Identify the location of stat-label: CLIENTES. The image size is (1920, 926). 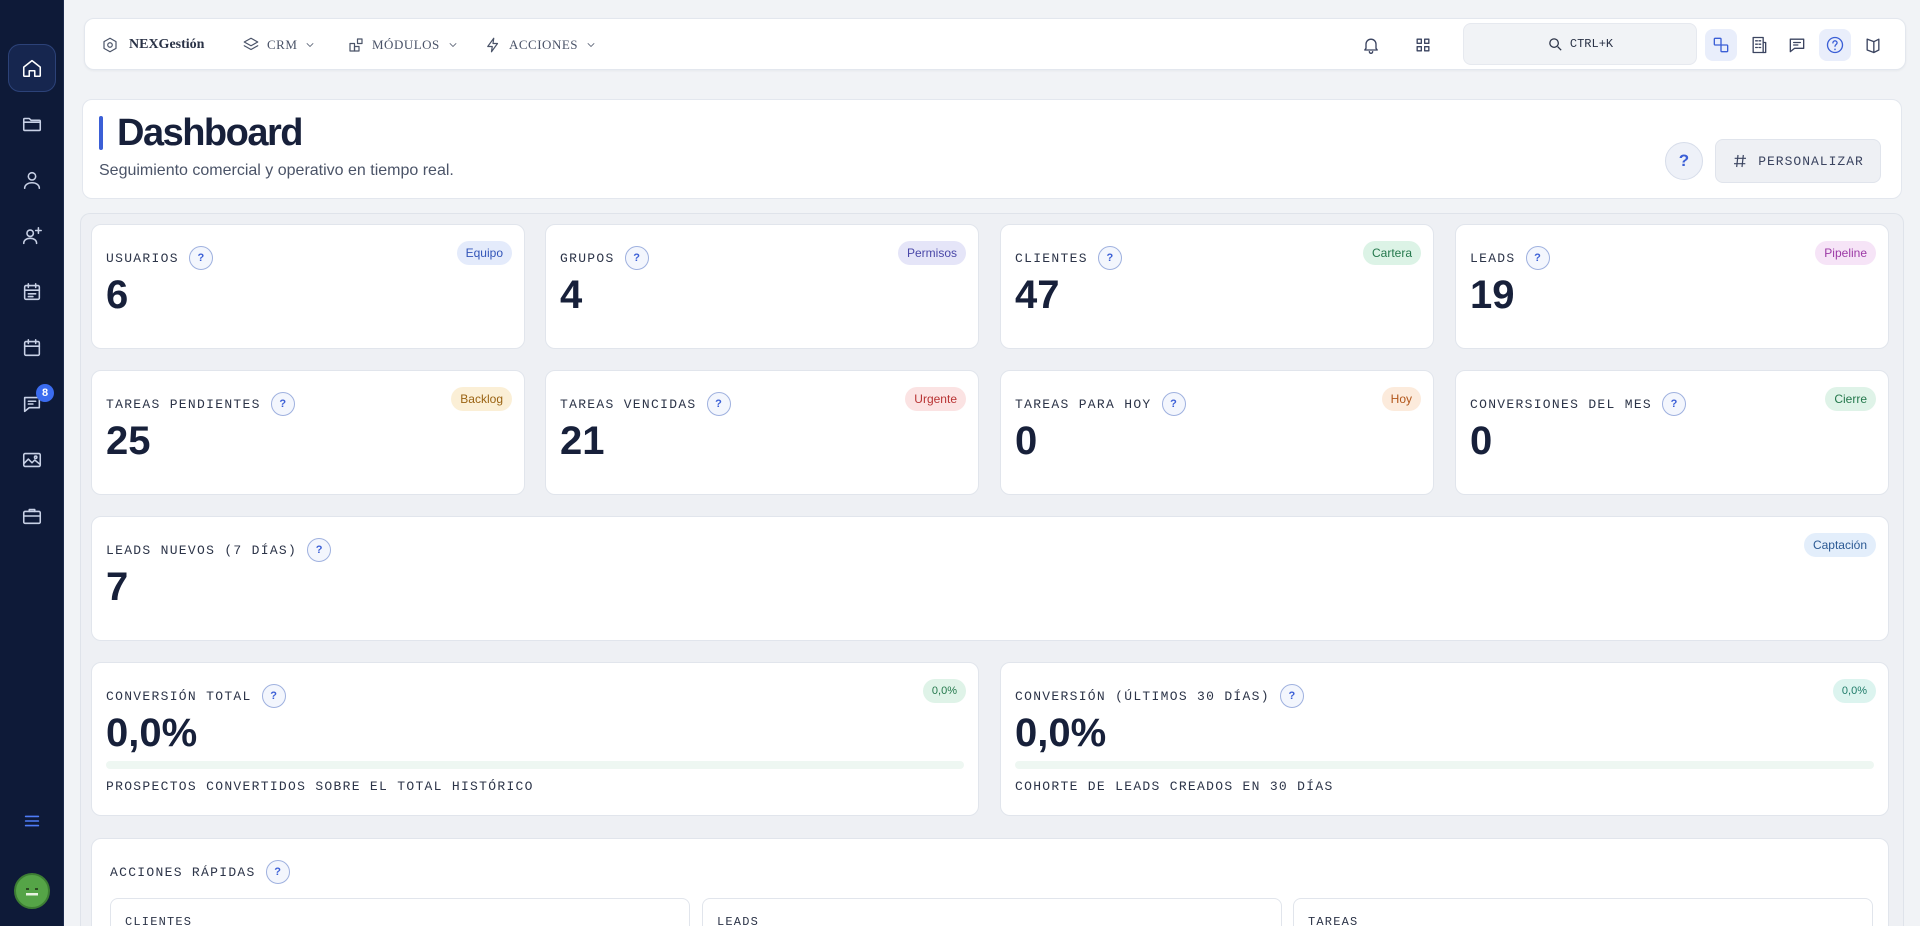
(1051, 258).